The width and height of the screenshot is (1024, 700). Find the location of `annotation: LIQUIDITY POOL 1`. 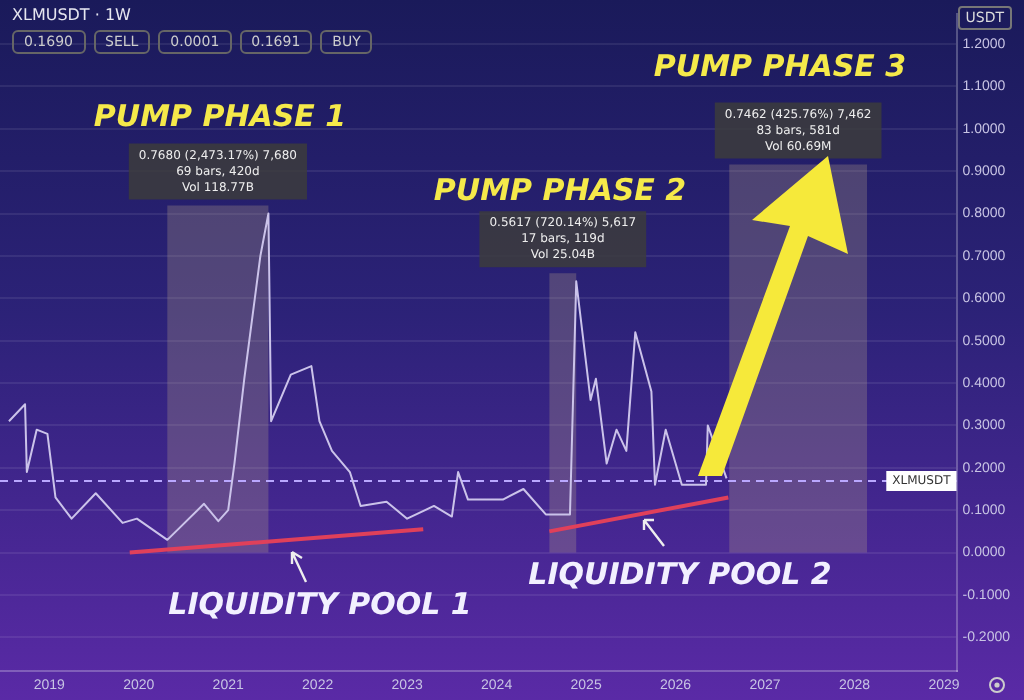

annotation: LIQUIDITY POOL 1 is located at coordinates (320, 604).